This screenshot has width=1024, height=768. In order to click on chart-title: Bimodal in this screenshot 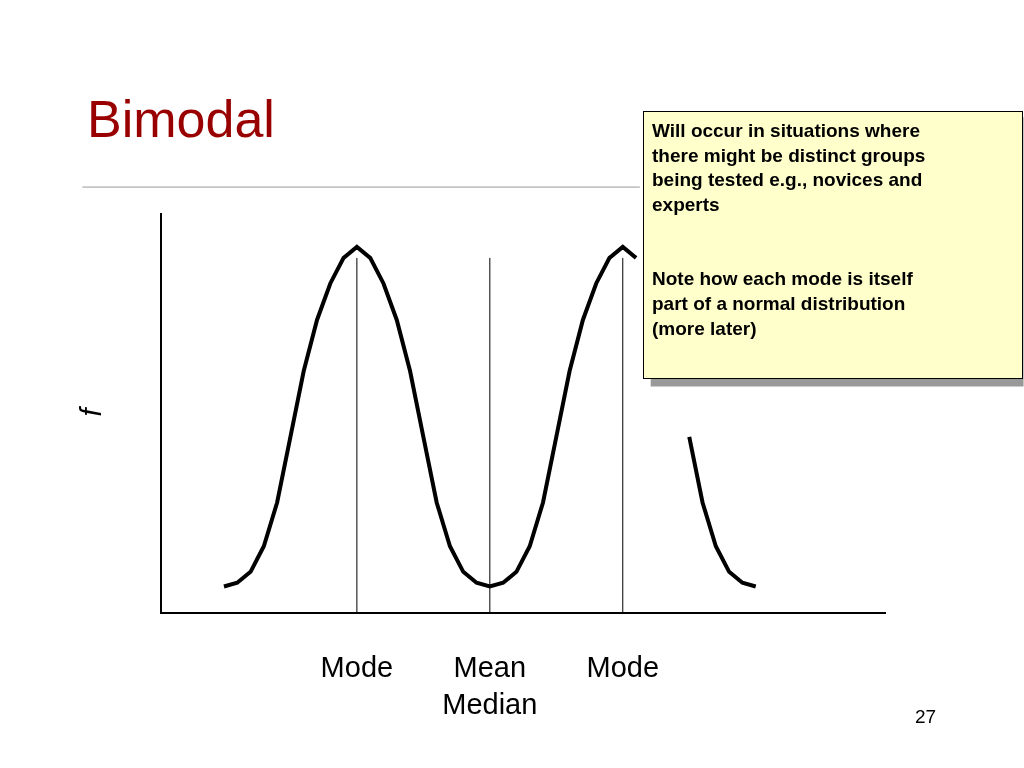, I will do `click(181, 119)`.